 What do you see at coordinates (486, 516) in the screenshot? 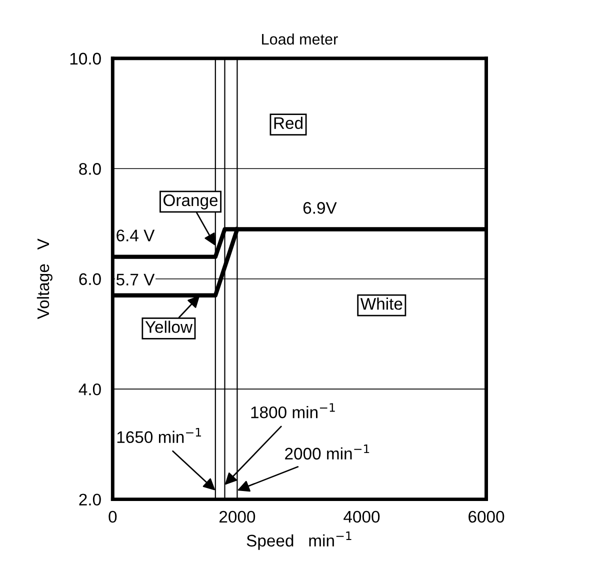
I see `x-tick-label: 6000` at bounding box center [486, 516].